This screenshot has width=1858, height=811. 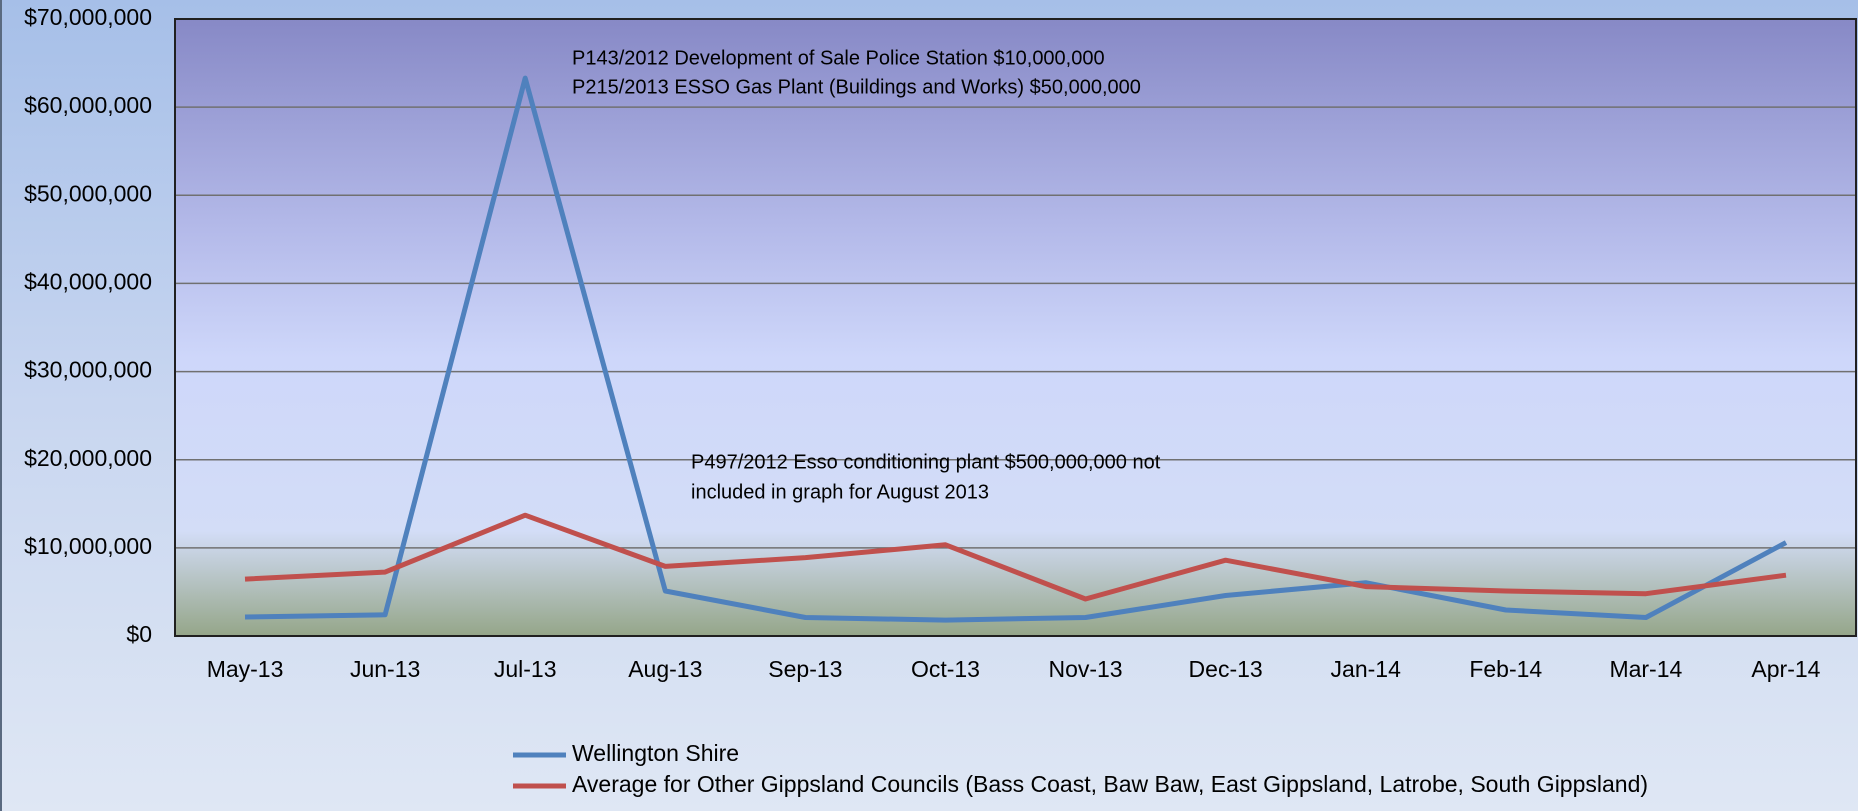 I want to click on y-tick-label: $0, so click(x=139, y=634).